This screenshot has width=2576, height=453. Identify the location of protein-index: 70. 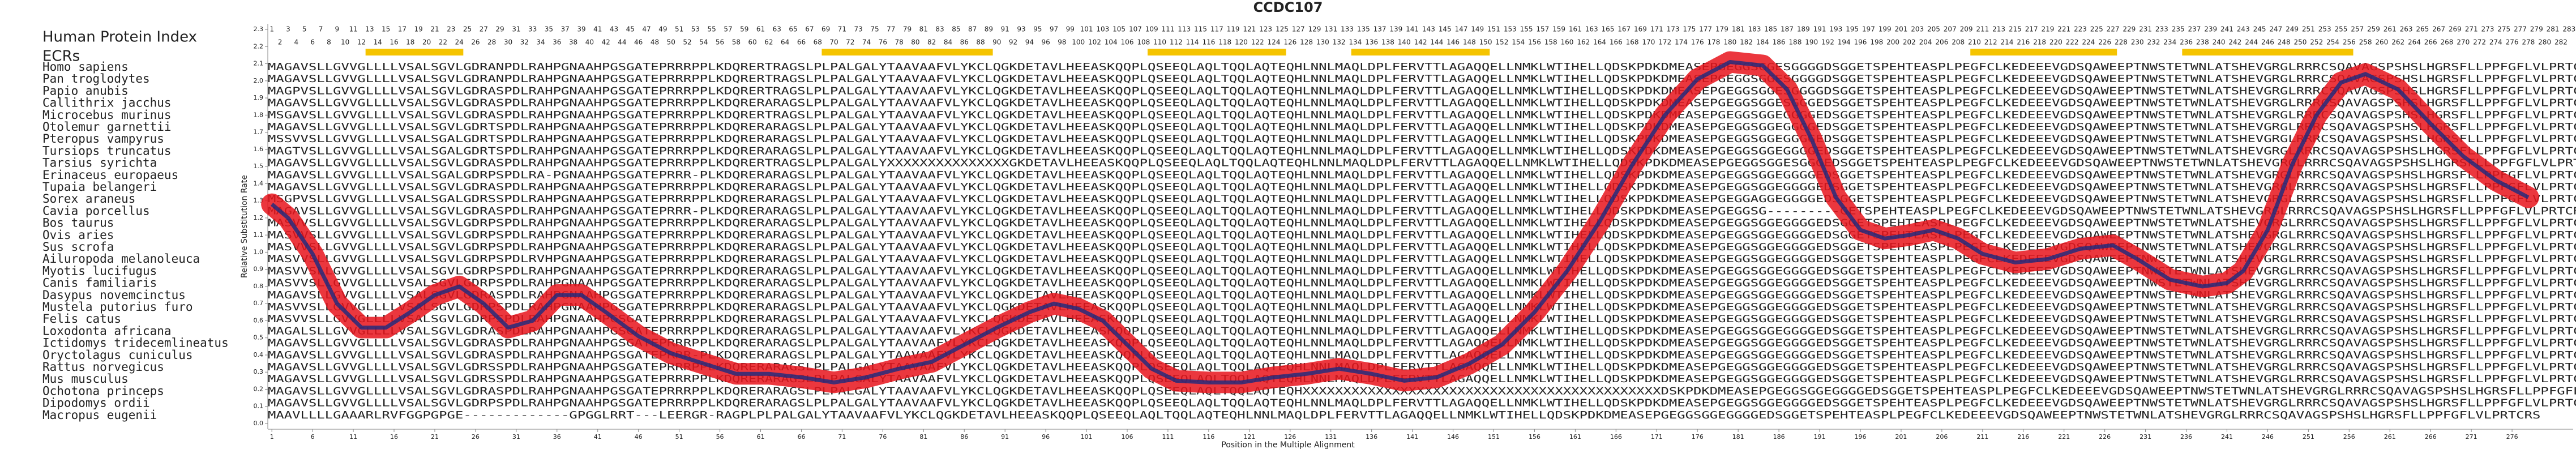
(833, 43).